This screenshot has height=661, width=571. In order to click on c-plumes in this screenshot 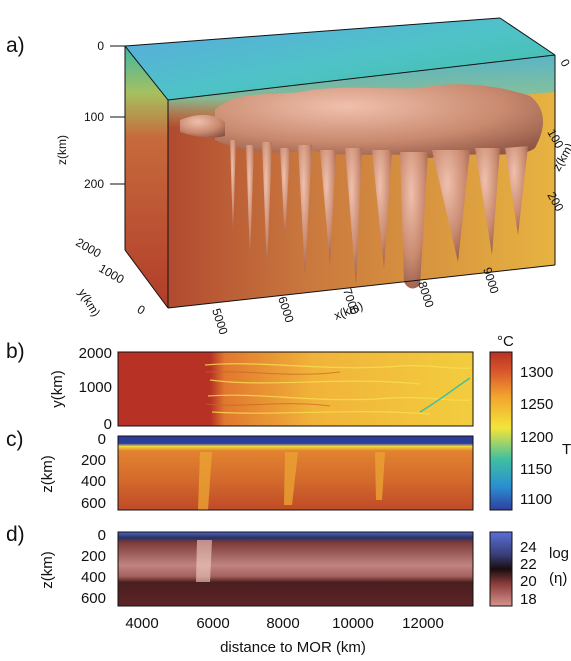, I will do `click(291, 481)`.